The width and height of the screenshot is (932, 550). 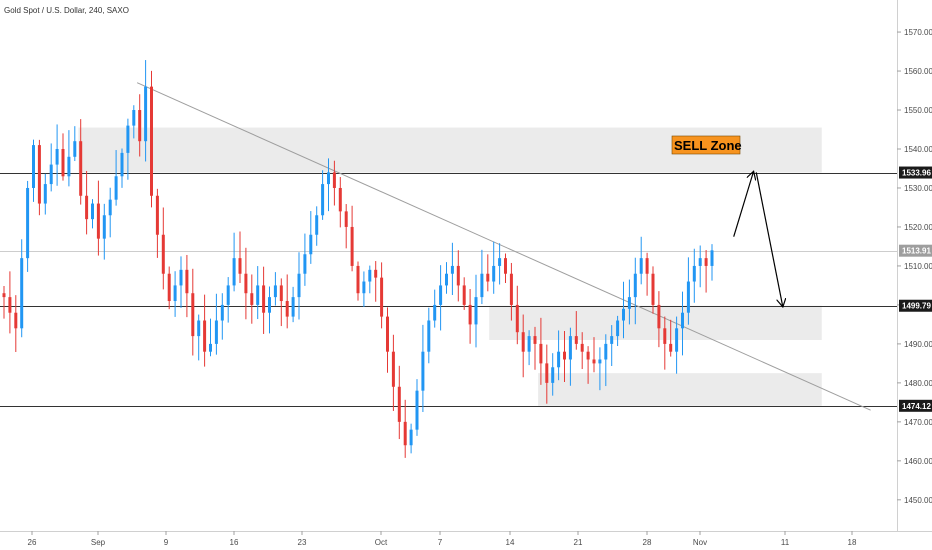 What do you see at coordinates (98, 542) in the screenshot?
I see `time-tick-label: Sep` at bounding box center [98, 542].